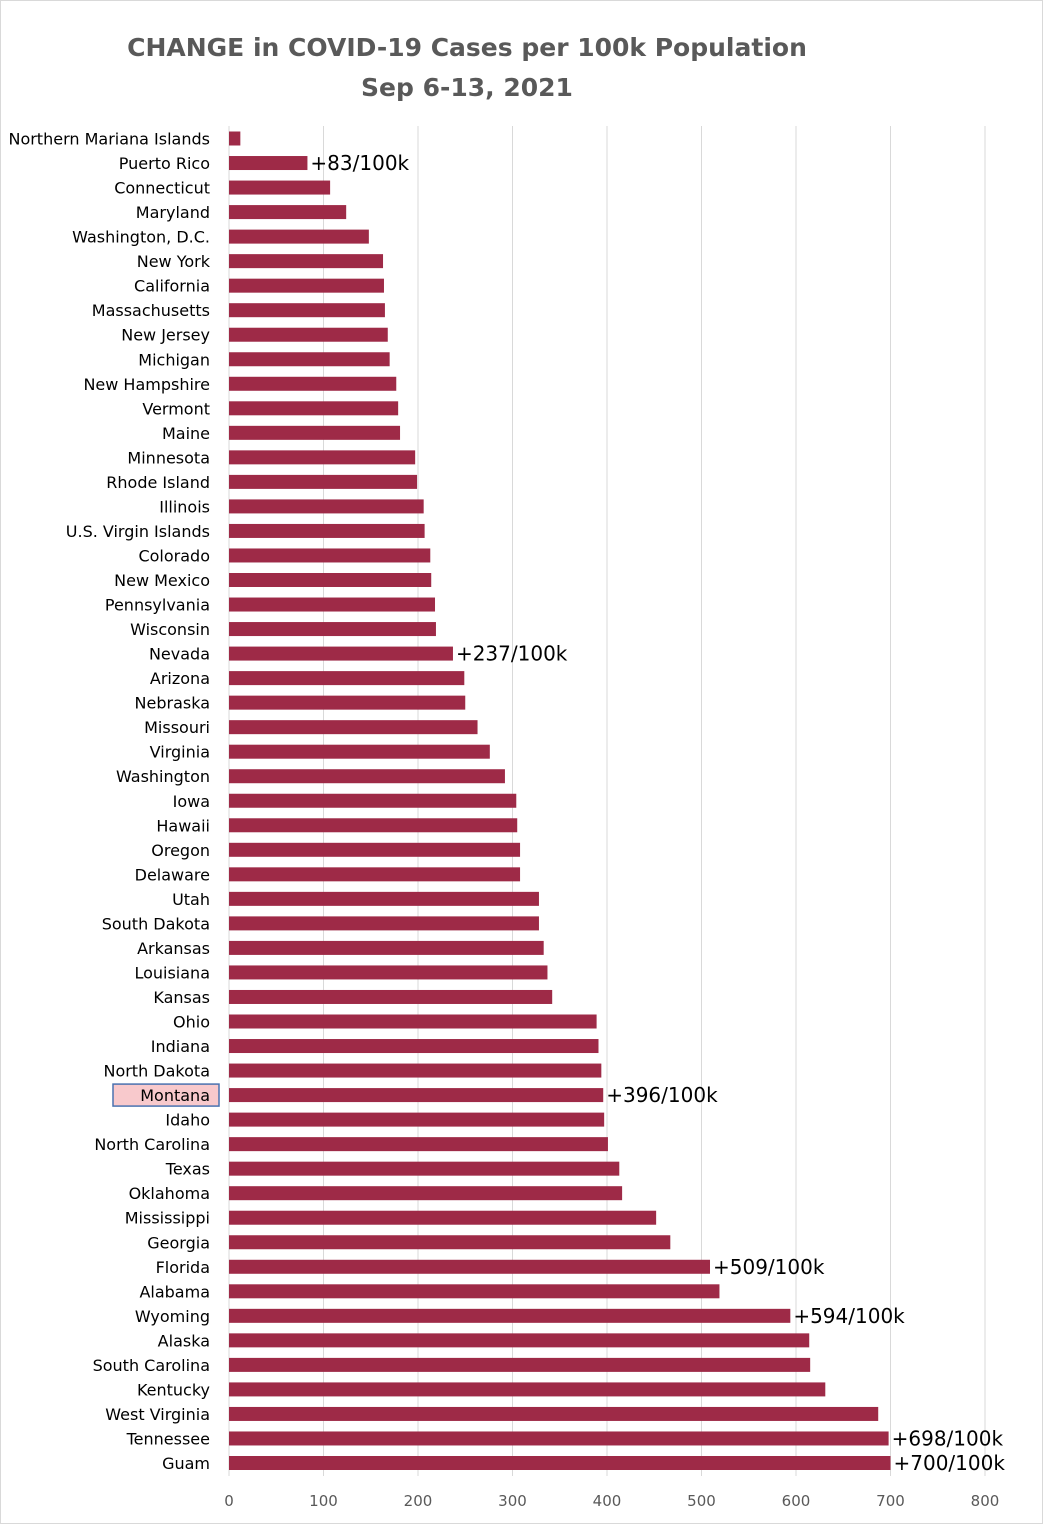 The width and height of the screenshot is (1043, 1524). Describe the element at coordinates (415, 1070) in the screenshot. I see `bar-north-dakota` at that location.